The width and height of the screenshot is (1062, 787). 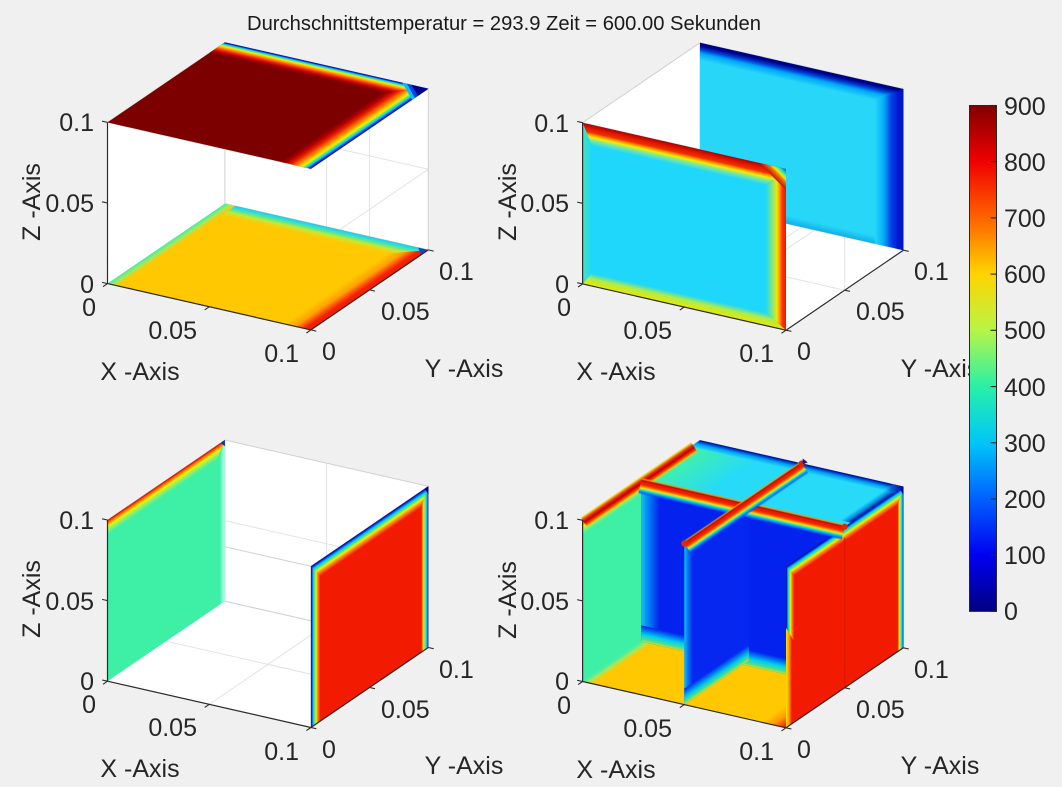 I want to click on svg-text: 300, so click(x=1025, y=444).